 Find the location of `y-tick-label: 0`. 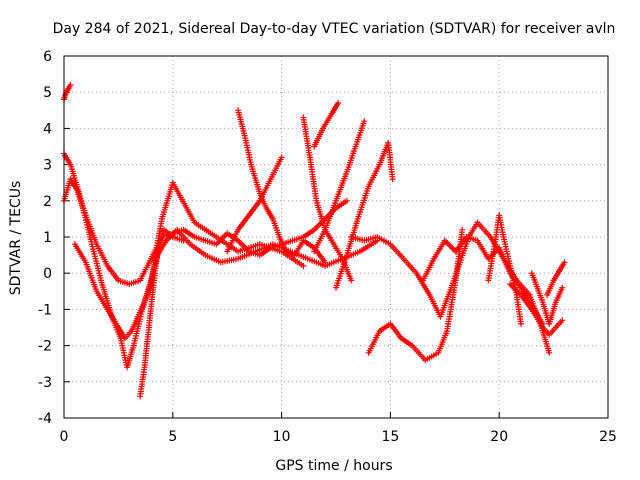

y-tick-label: 0 is located at coordinates (47, 274).